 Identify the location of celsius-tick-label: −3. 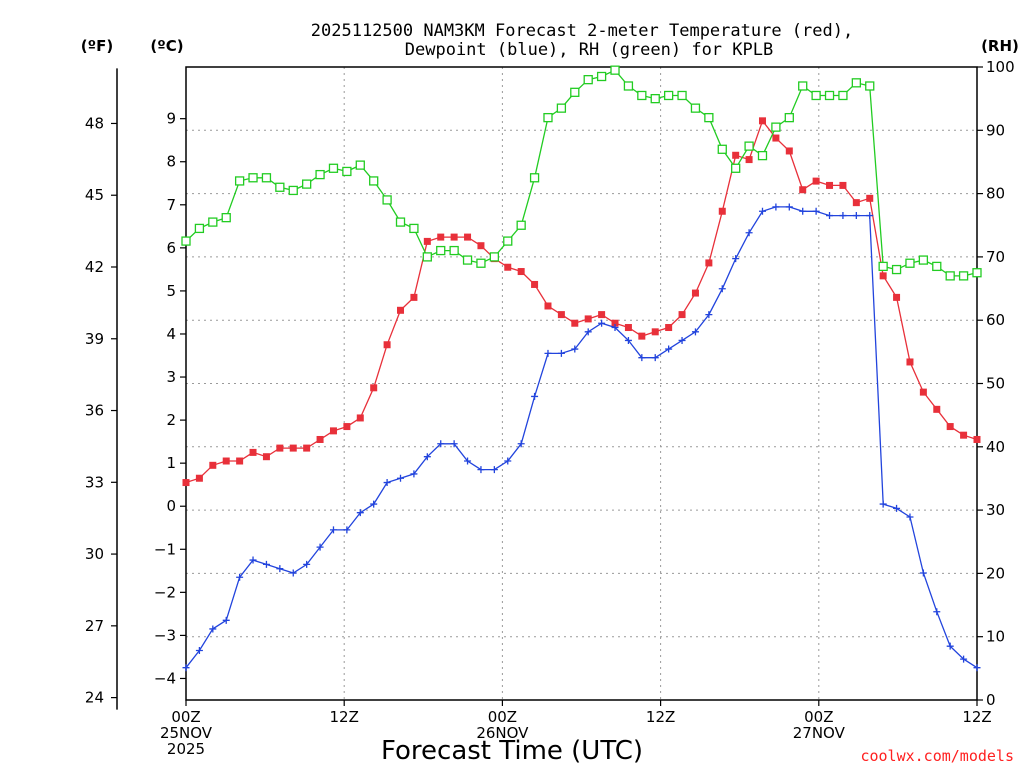
(165, 635).